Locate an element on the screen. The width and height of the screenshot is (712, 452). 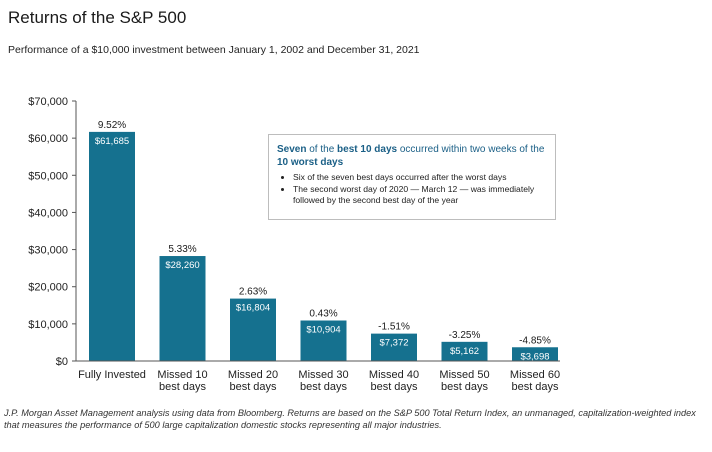
return-label: -1.51% is located at coordinates (394, 327).